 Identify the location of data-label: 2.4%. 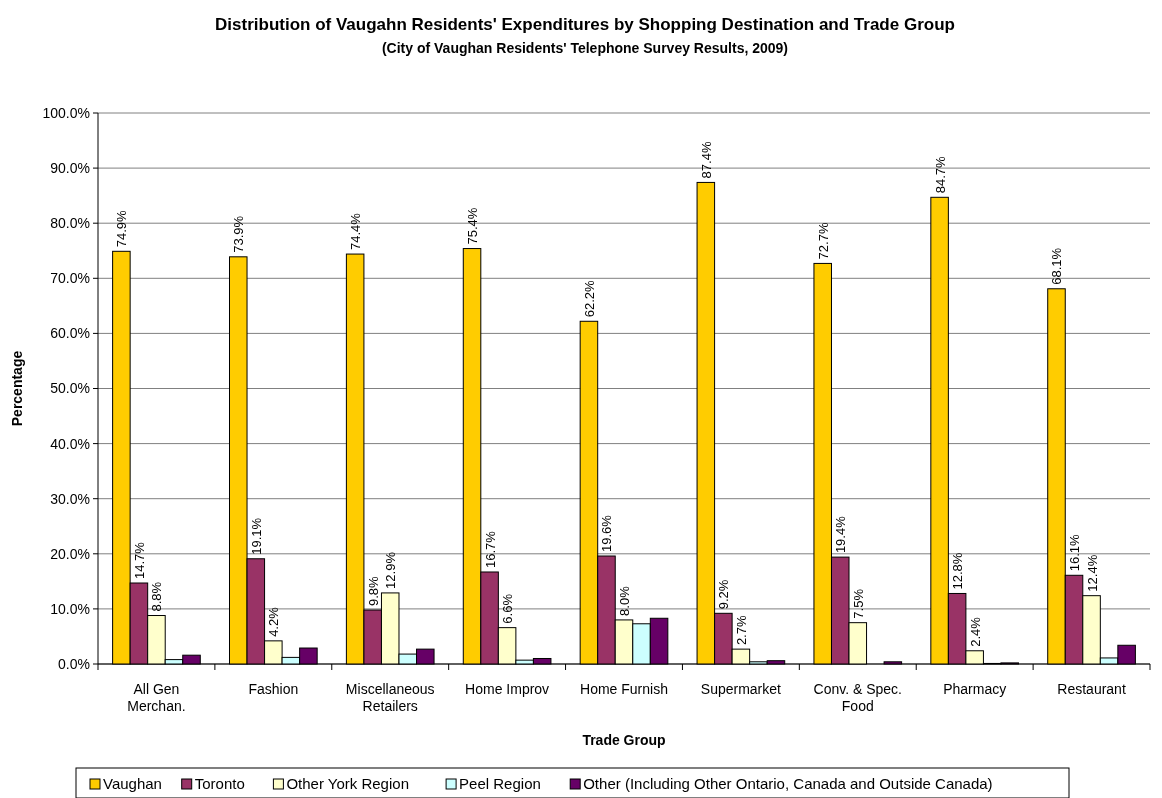
(975, 631).